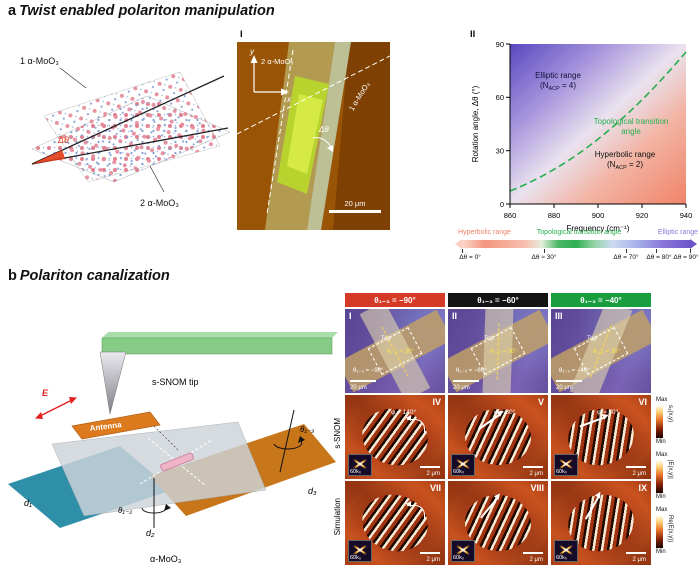 This screenshot has width=700, height=577. I want to click on top-lattice-sheet, so click(132, 127).